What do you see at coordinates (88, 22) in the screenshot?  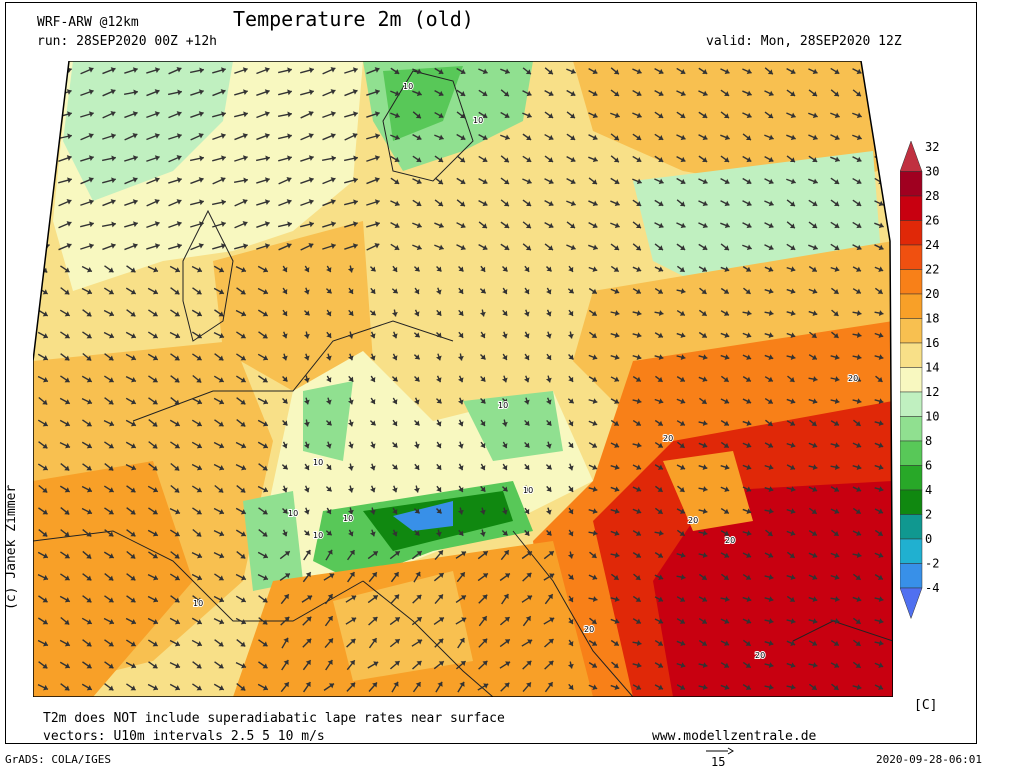 I see `model-label: WRF-ARW @12km` at bounding box center [88, 22].